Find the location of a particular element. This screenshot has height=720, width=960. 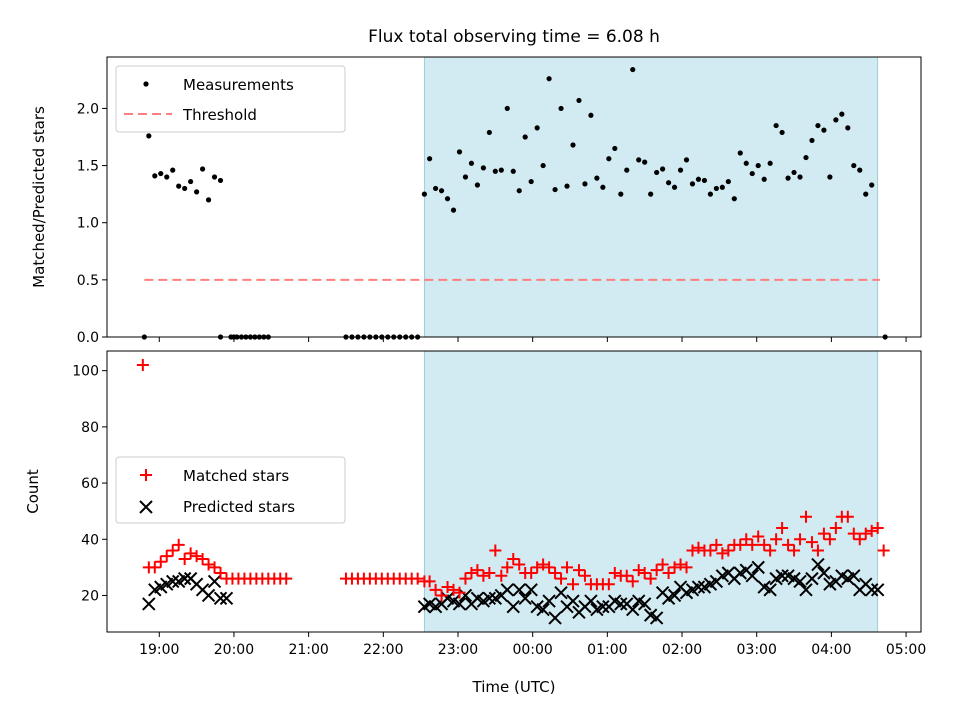

legend-label-matched: Matched stars is located at coordinates (236, 476).